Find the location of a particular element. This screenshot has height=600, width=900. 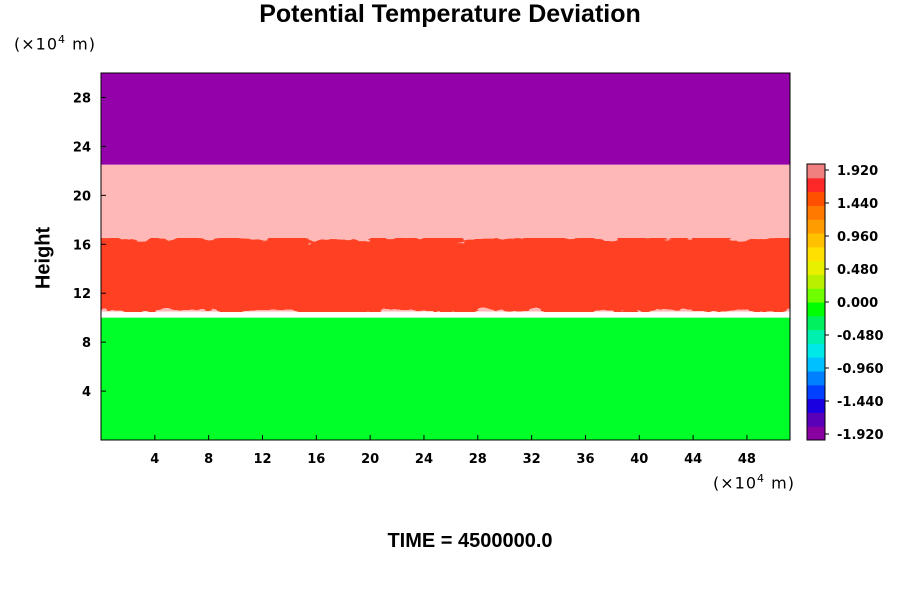

y-axis-unit: (×104 m) is located at coordinates (55, 43).